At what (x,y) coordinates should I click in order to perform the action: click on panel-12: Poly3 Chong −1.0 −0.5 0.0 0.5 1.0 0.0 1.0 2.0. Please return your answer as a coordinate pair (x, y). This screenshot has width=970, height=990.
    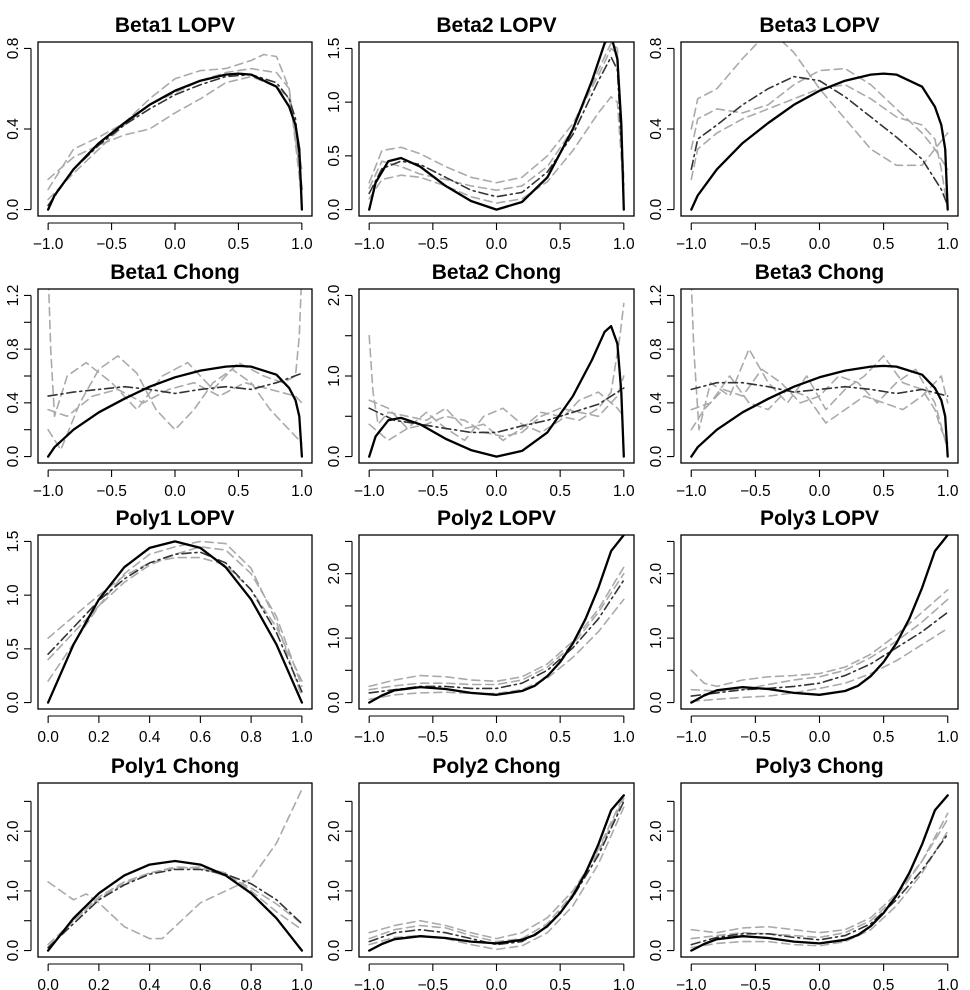
    Looking at the image, I should click on (803, 872).